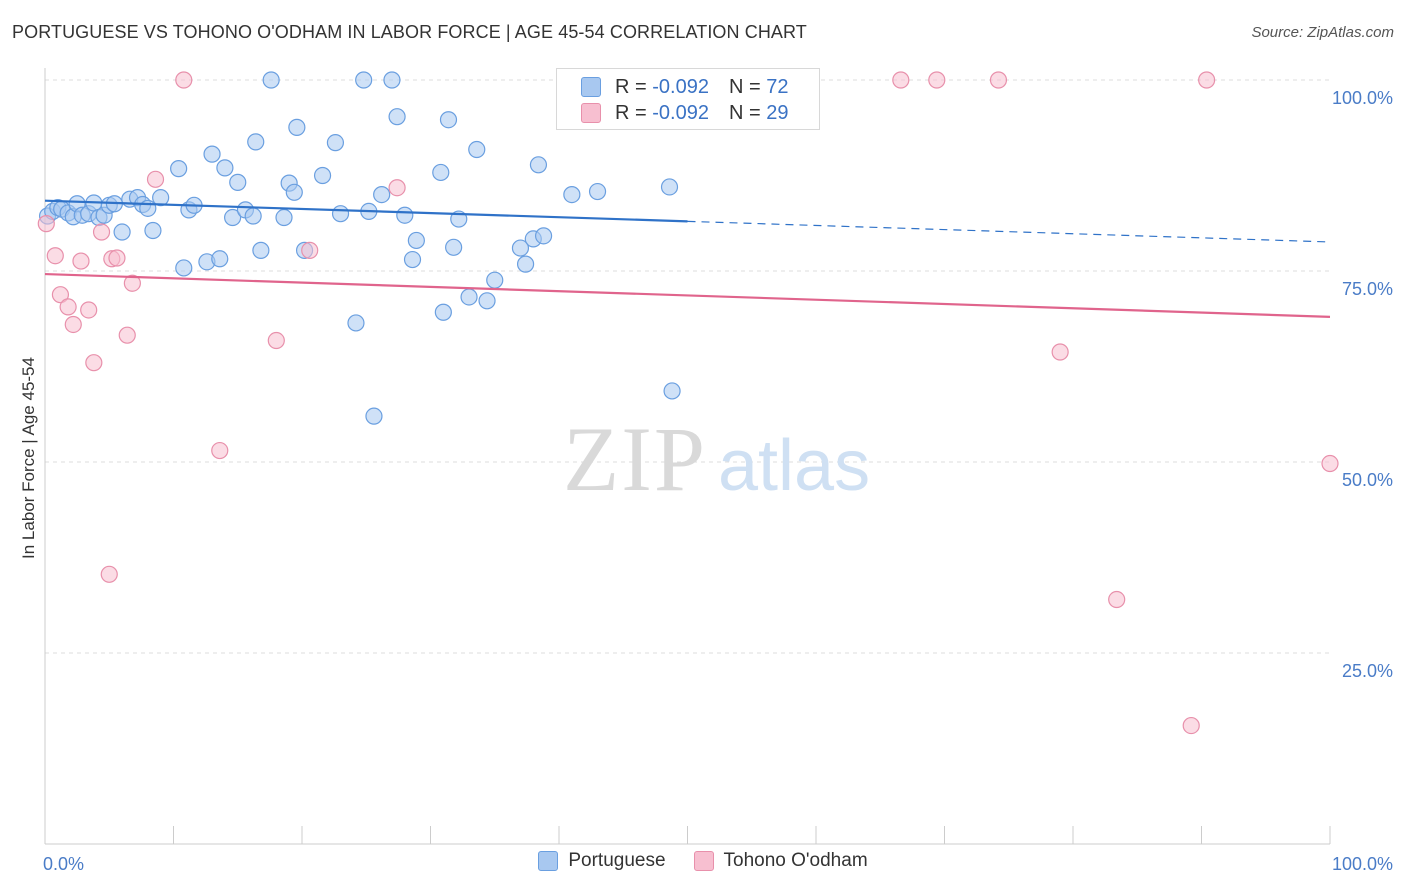  What do you see at coordinates (1362, 864) in the screenshot?
I see `x-tick-label: 100.0%` at bounding box center [1362, 864].